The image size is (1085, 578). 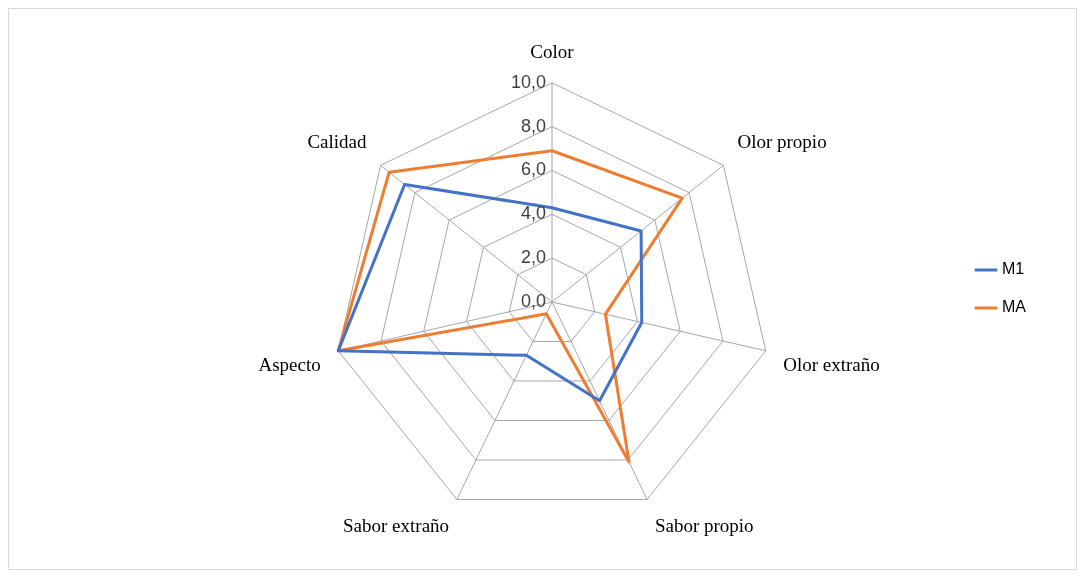 What do you see at coordinates (552, 52) in the screenshot?
I see `spoke-label: Color` at bounding box center [552, 52].